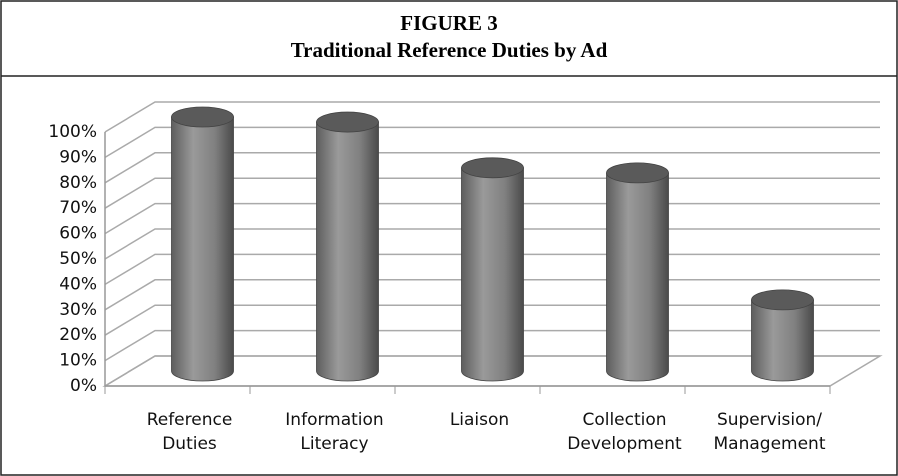 The image size is (898, 476). I want to click on x-tick-label: Supervision/ Management, so click(769, 432).